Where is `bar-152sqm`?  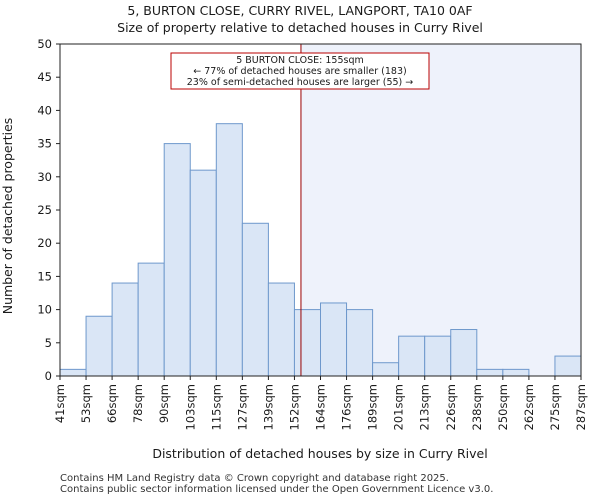
bar-152sqm is located at coordinates (307, 343).